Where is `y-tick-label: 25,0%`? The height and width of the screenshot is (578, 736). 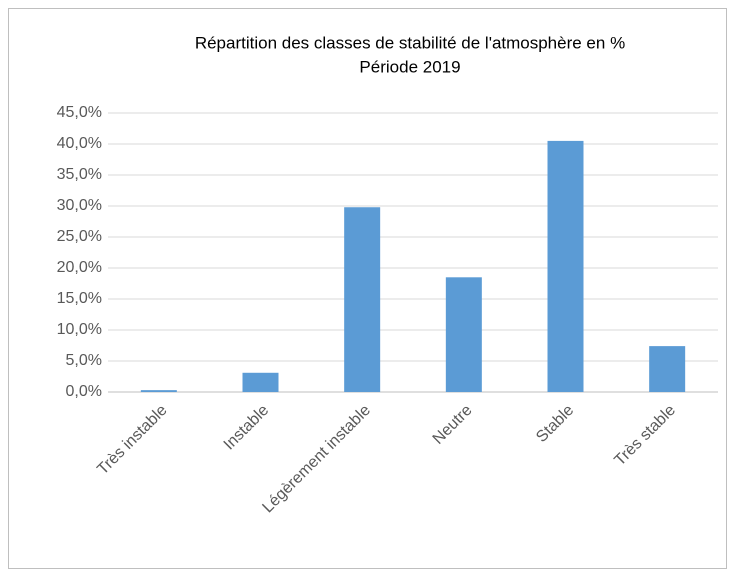
y-tick-label: 25,0% is located at coordinates (79, 236).